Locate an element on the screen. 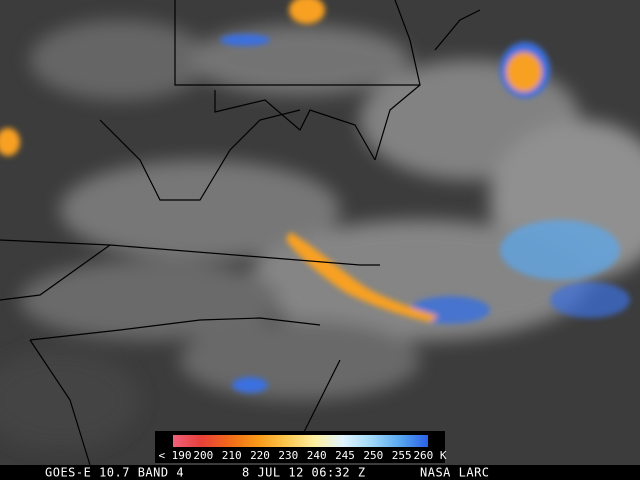  colorbar-label: 230 is located at coordinates (288, 455).